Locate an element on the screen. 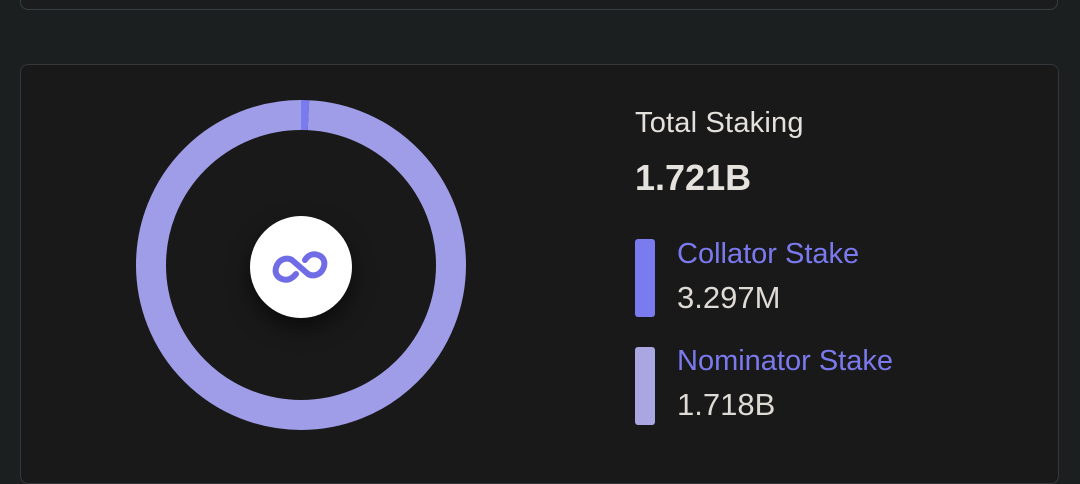 The width and height of the screenshot is (1080, 484). previous-card is located at coordinates (539, 5).